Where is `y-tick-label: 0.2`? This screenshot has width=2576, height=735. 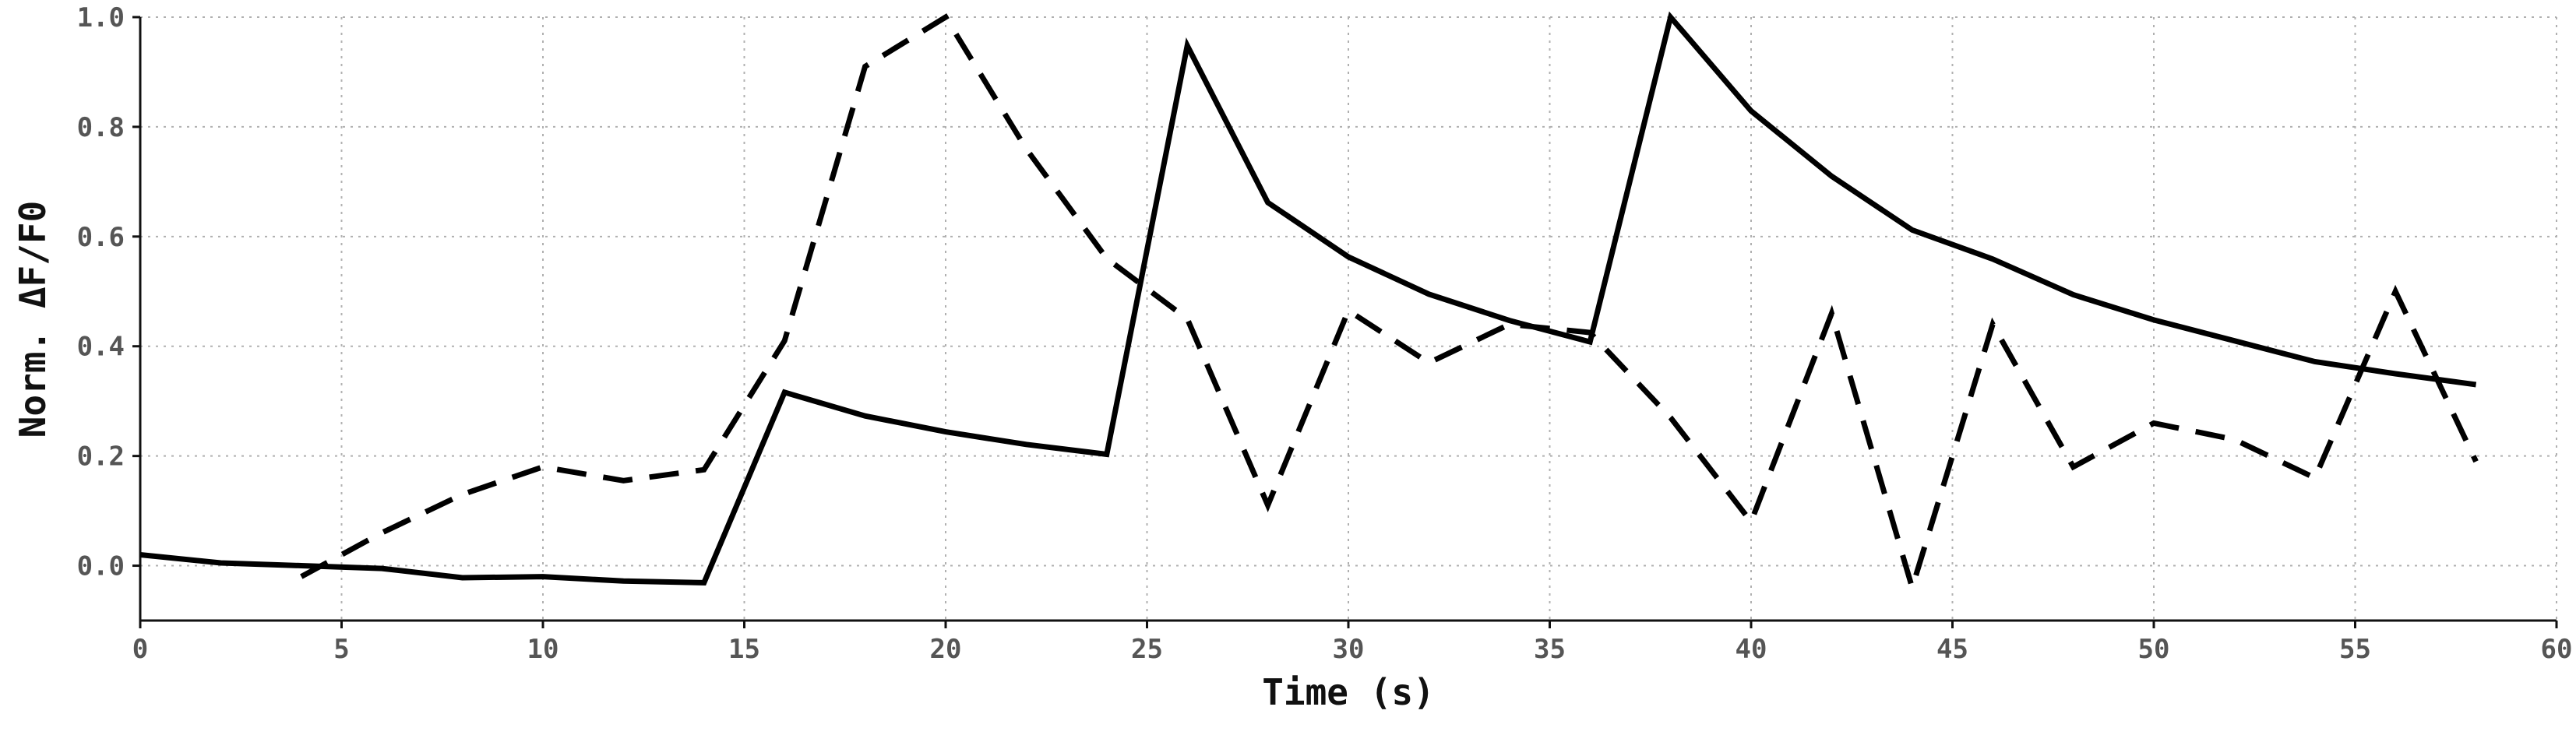 y-tick-label: 0.2 is located at coordinates (101, 457).